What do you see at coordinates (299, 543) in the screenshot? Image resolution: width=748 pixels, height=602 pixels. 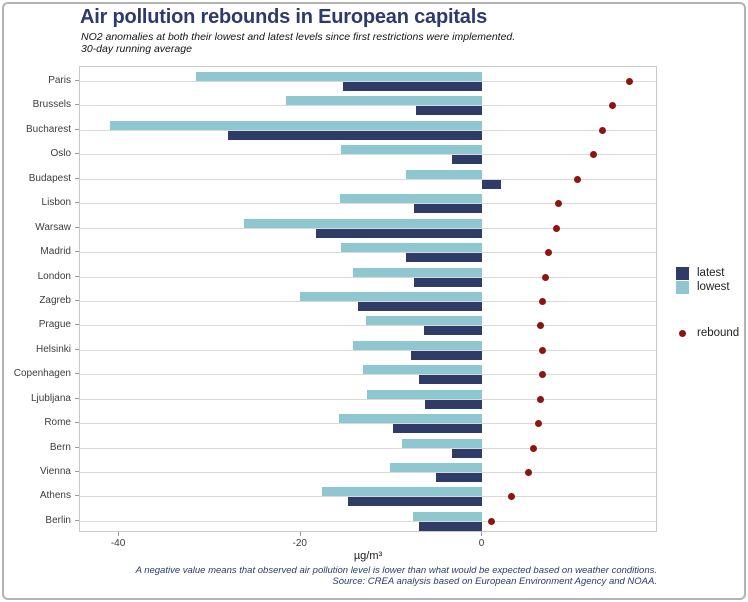 I see `x-axis-tick-label: -20` at bounding box center [299, 543].